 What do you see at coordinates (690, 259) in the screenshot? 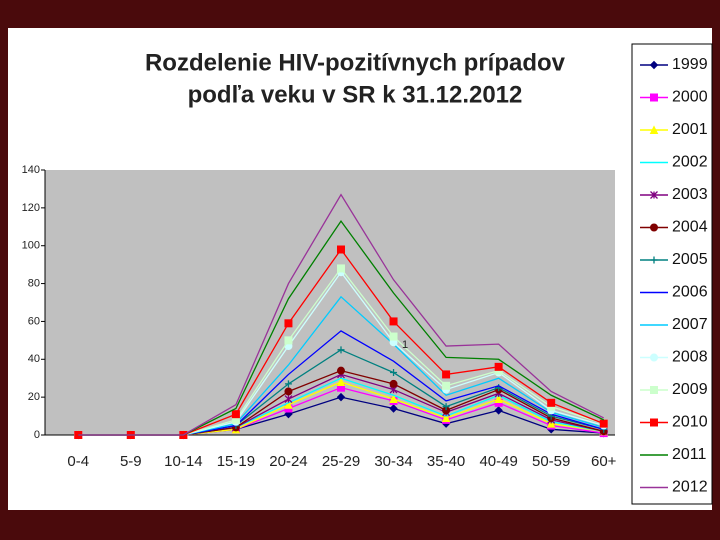
I see `legend-label: 2005` at bounding box center [690, 259].